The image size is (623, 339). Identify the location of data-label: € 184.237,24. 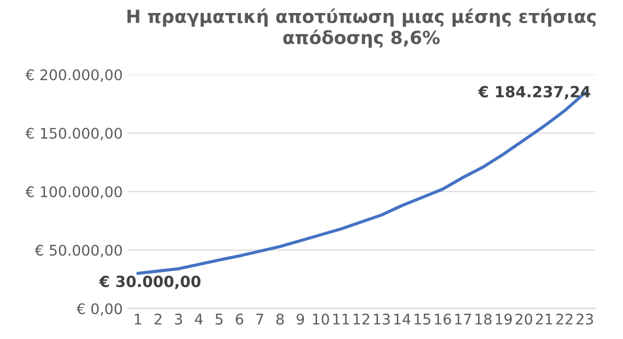
(534, 93).